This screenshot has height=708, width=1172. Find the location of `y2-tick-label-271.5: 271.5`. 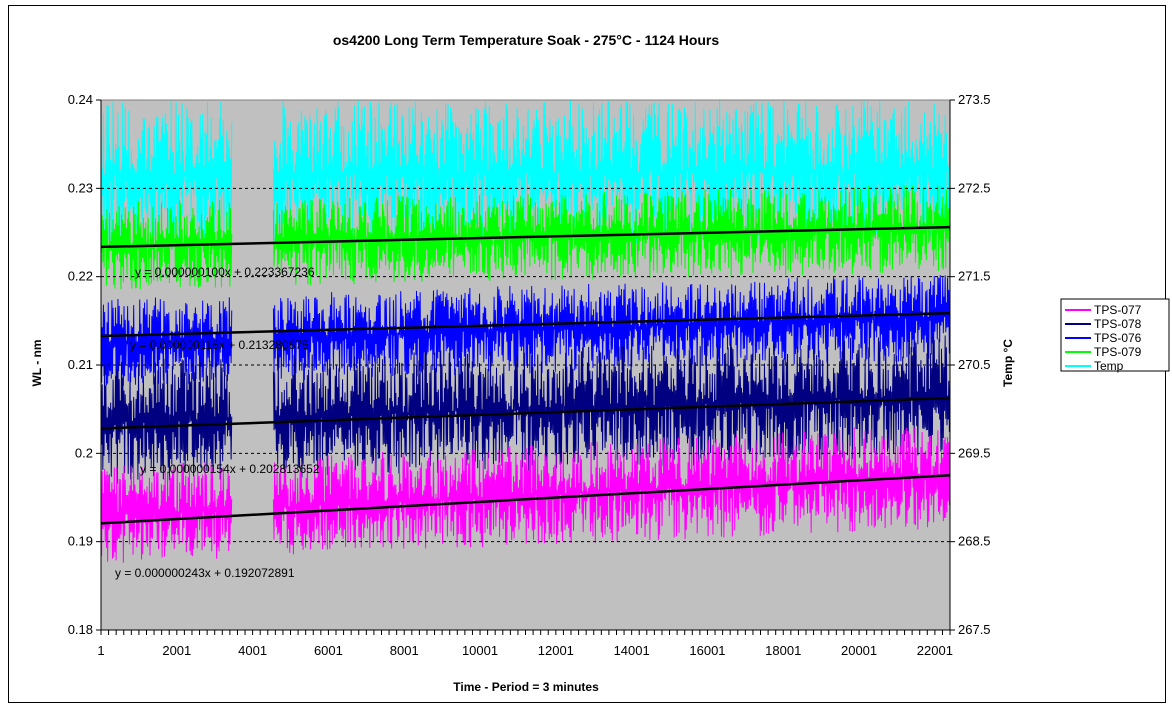

y2-tick-label-271.5: 271.5 is located at coordinates (974, 276).